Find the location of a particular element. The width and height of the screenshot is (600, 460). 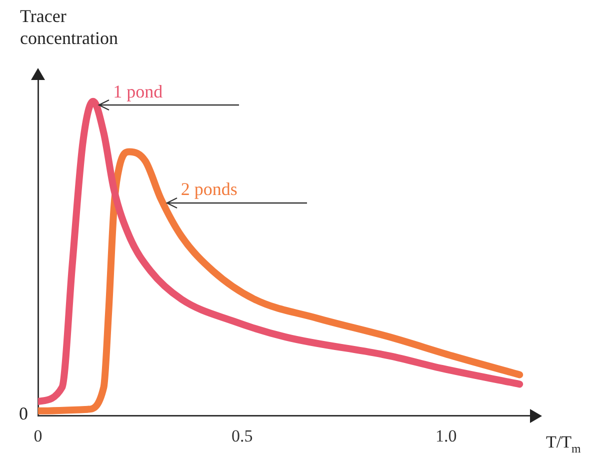

series-label: 2 ponds is located at coordinates (209, 188).